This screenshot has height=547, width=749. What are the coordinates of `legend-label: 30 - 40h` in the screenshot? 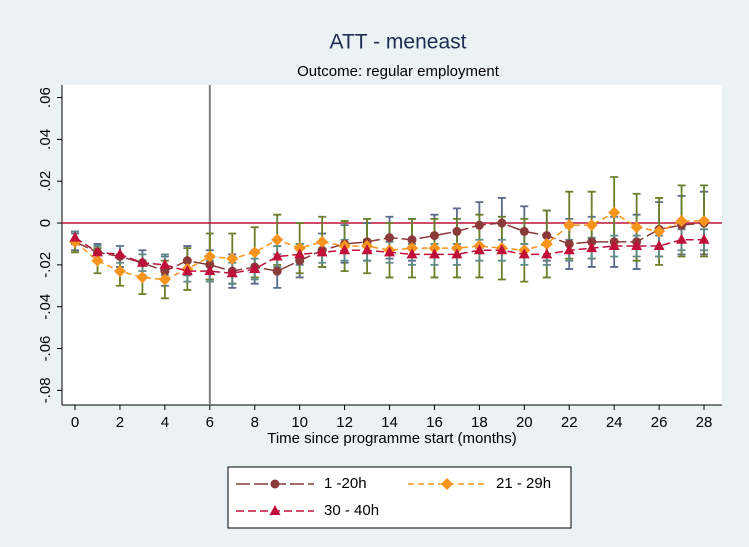 It's located at (351, 510).